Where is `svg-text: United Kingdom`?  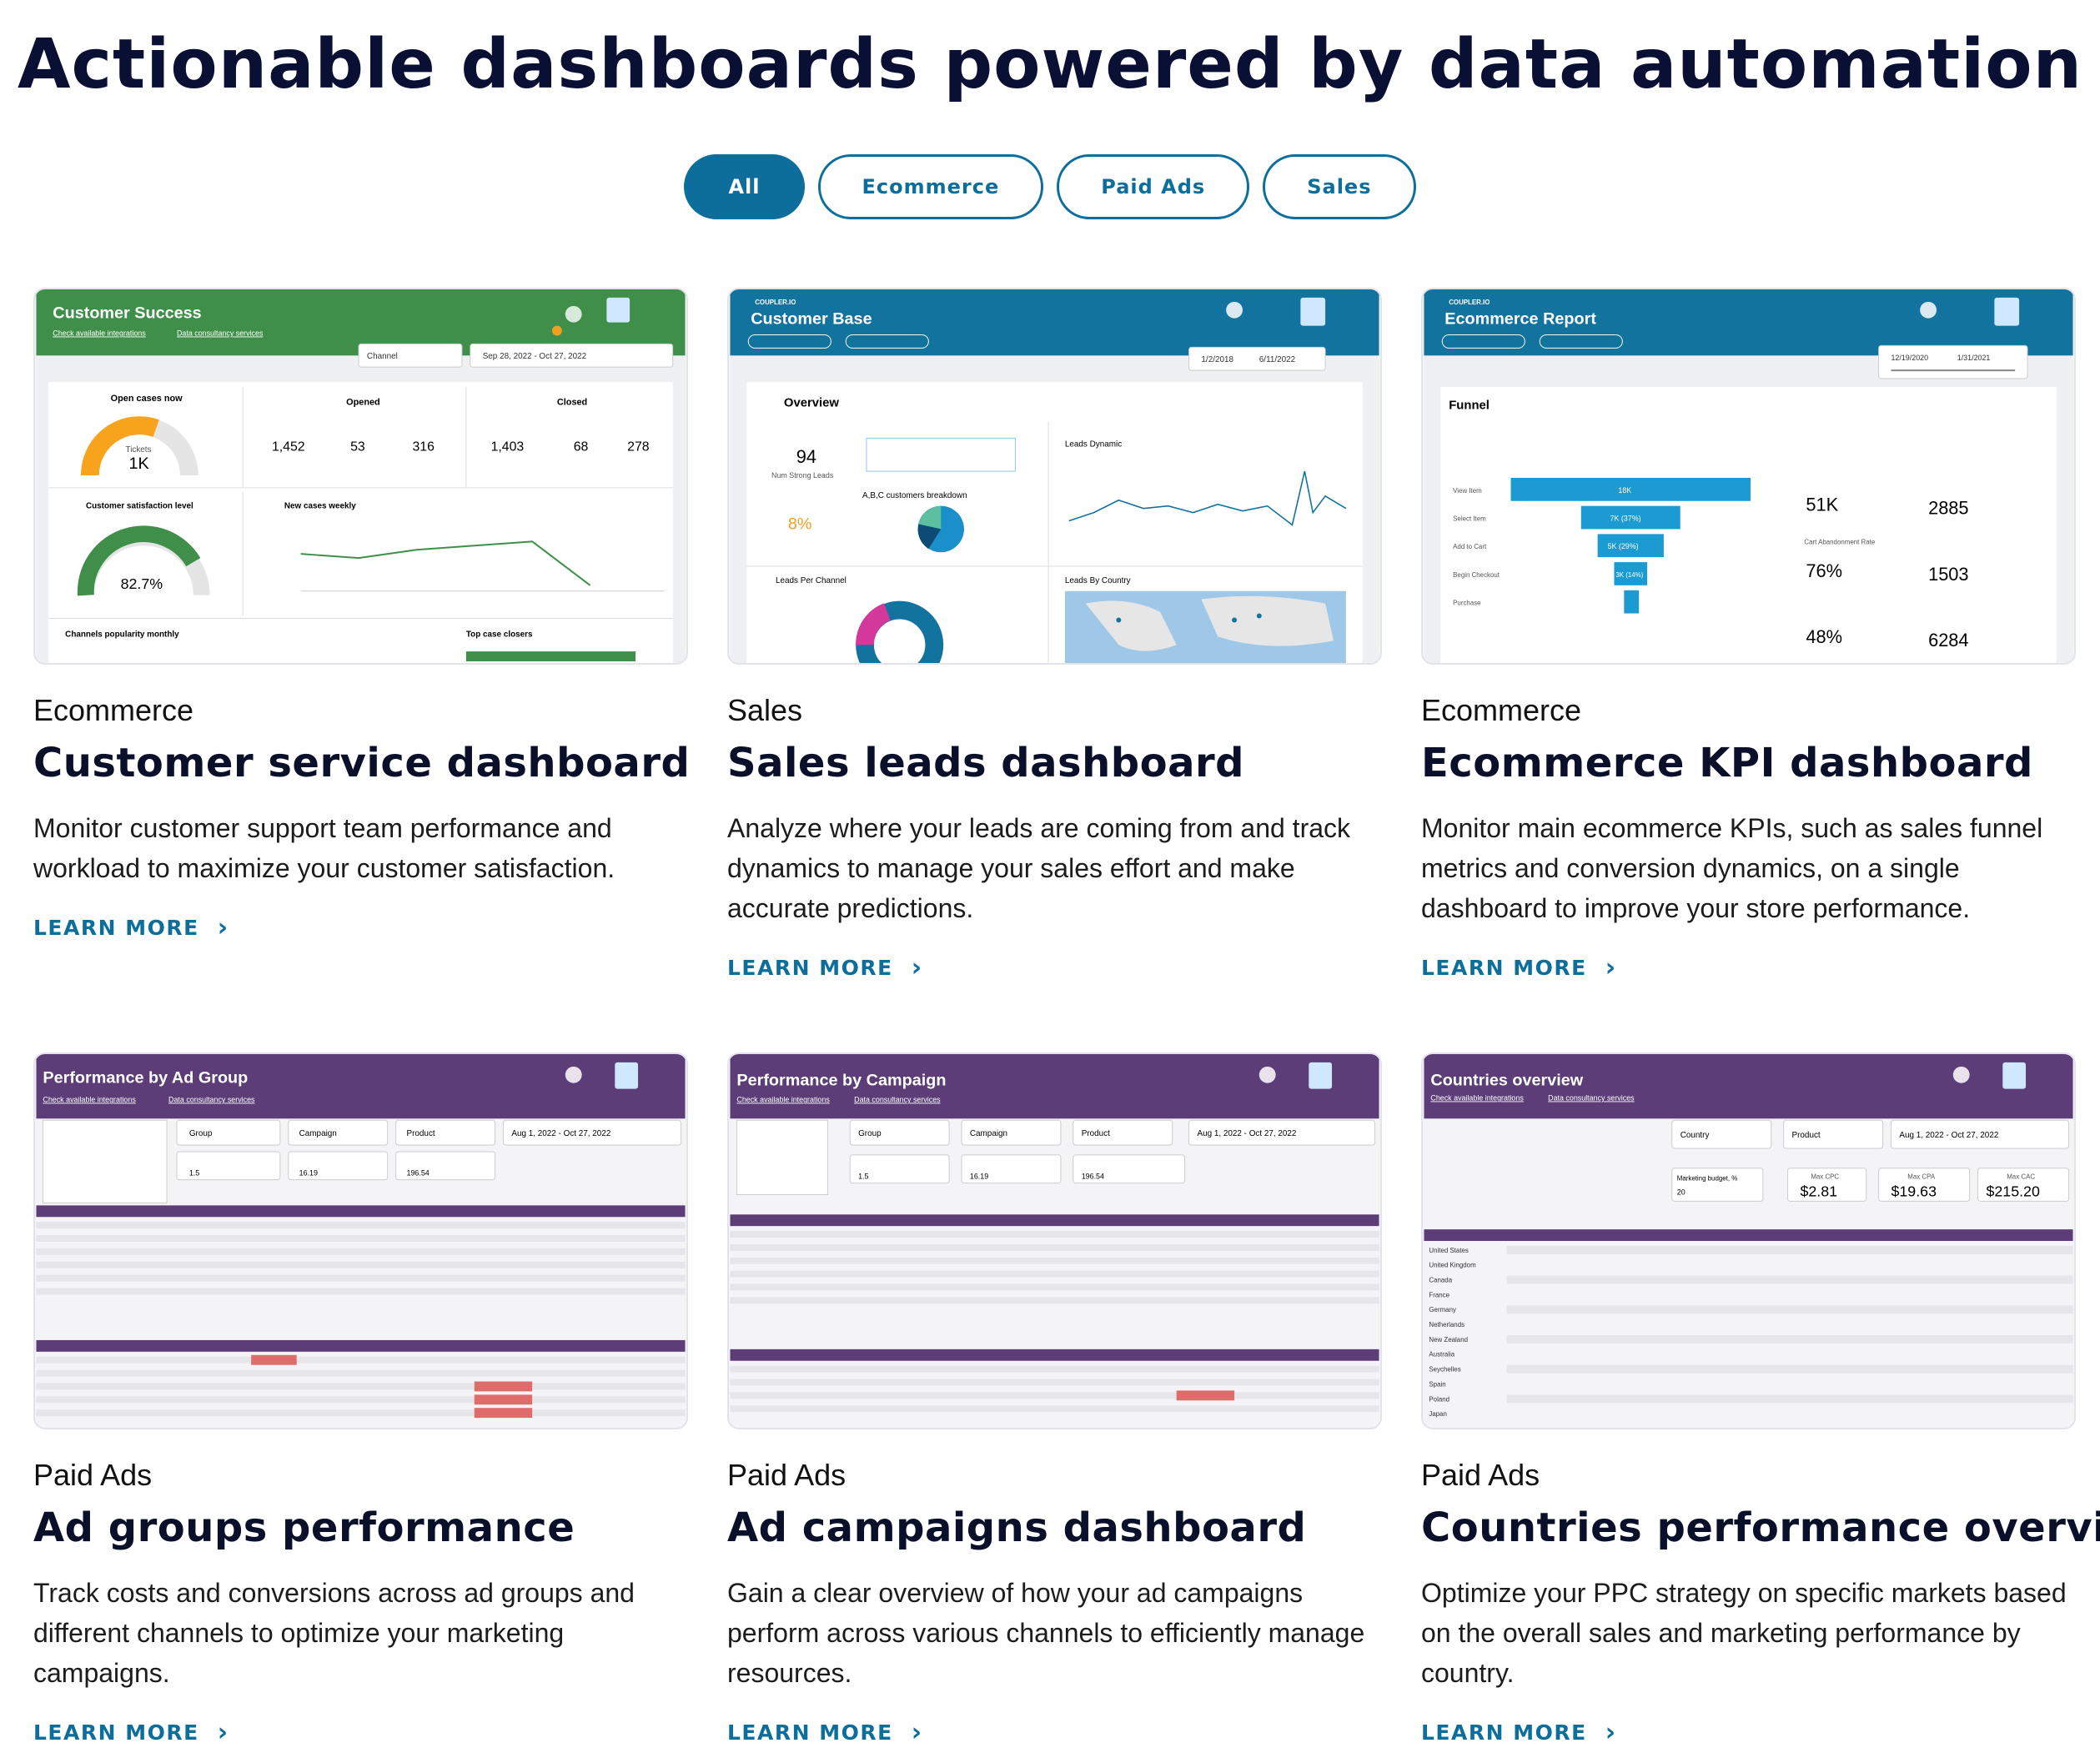
svg-text: United Kingdom is located at coordinates (1452, 1265).